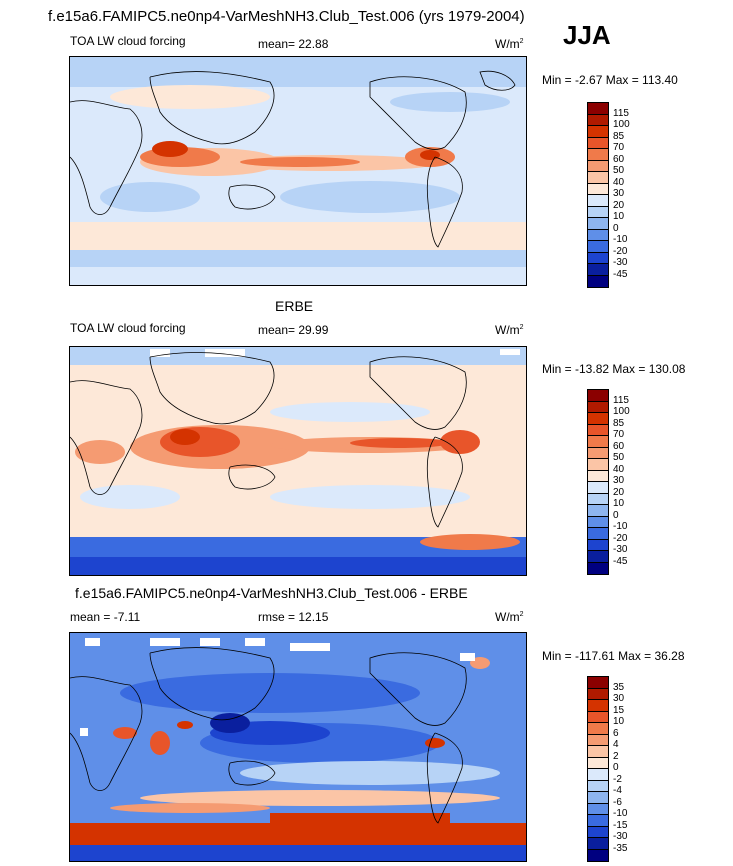  Describe the element at coordinates (614, 369) in the screenshot. I see `panel2-minmax: Min = -13.82 Max = 130.08` at that location.